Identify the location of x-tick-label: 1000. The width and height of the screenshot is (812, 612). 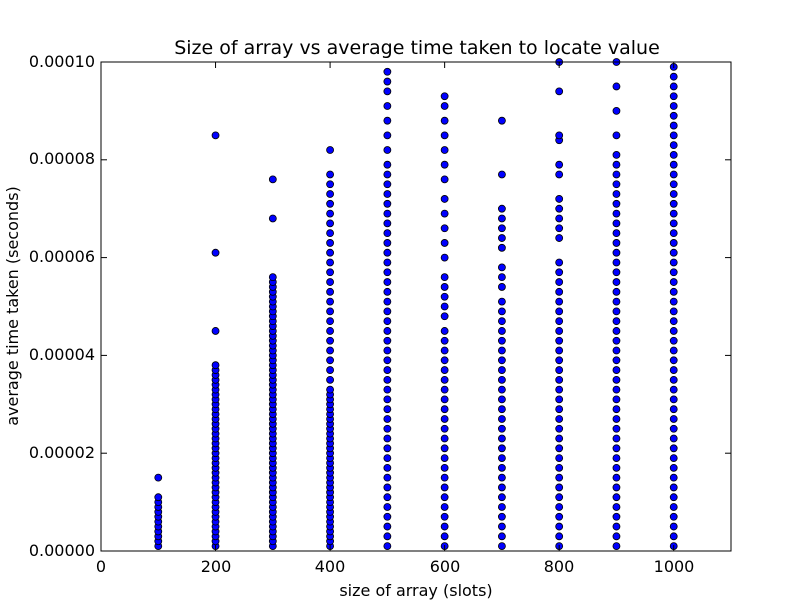
(674, 566).